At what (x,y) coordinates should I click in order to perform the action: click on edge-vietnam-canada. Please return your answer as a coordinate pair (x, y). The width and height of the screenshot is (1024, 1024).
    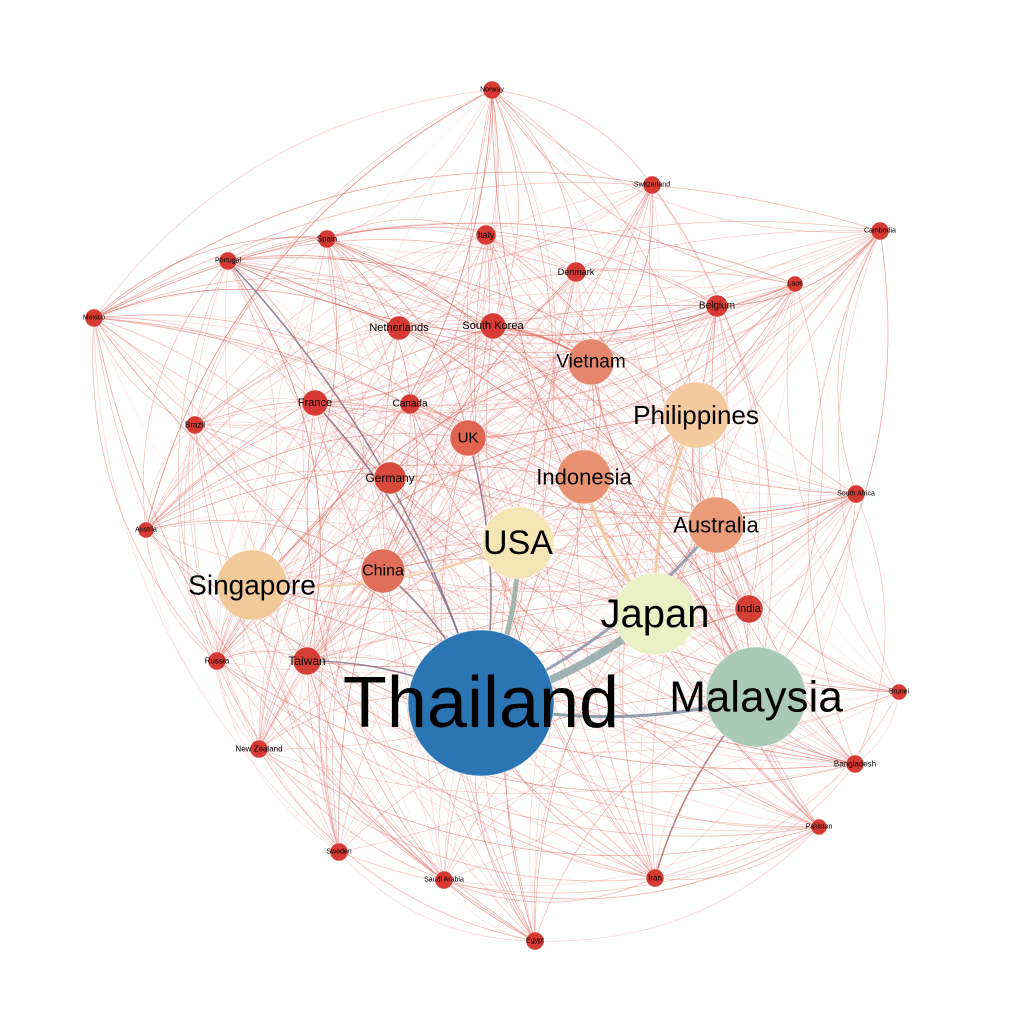
    Looking at the image, I should click on (500, 381).